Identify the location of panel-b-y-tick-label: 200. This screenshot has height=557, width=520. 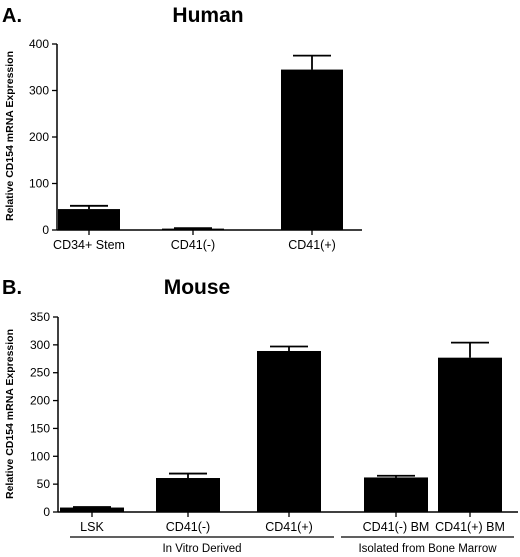
(40, 401).